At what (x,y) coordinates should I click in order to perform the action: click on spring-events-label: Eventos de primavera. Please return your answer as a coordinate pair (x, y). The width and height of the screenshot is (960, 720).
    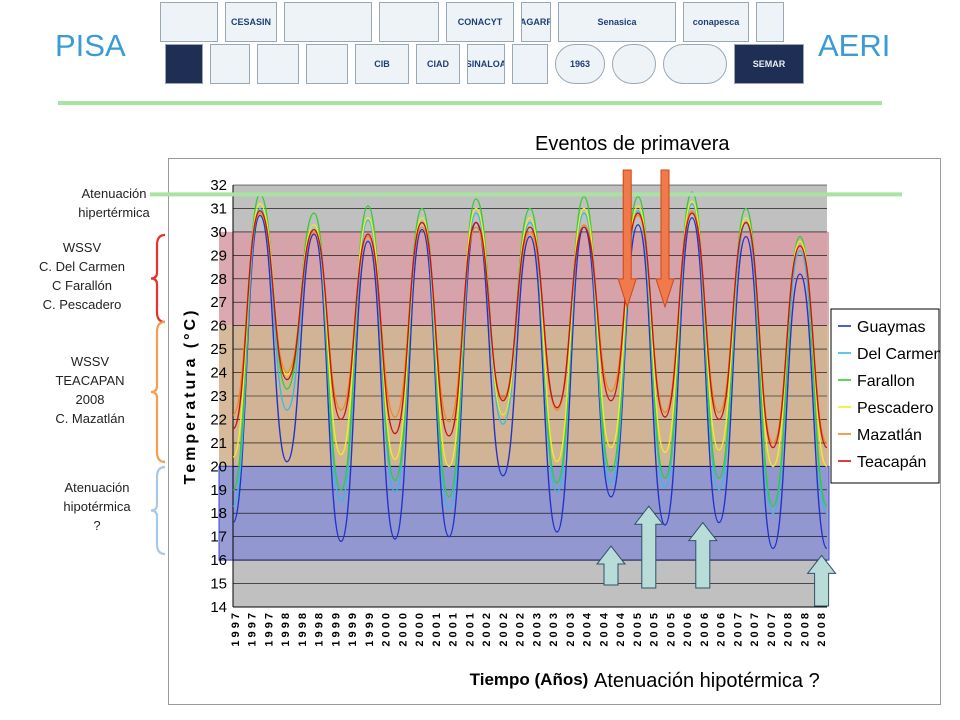
    Looking at the image, I should click on (632, 144).